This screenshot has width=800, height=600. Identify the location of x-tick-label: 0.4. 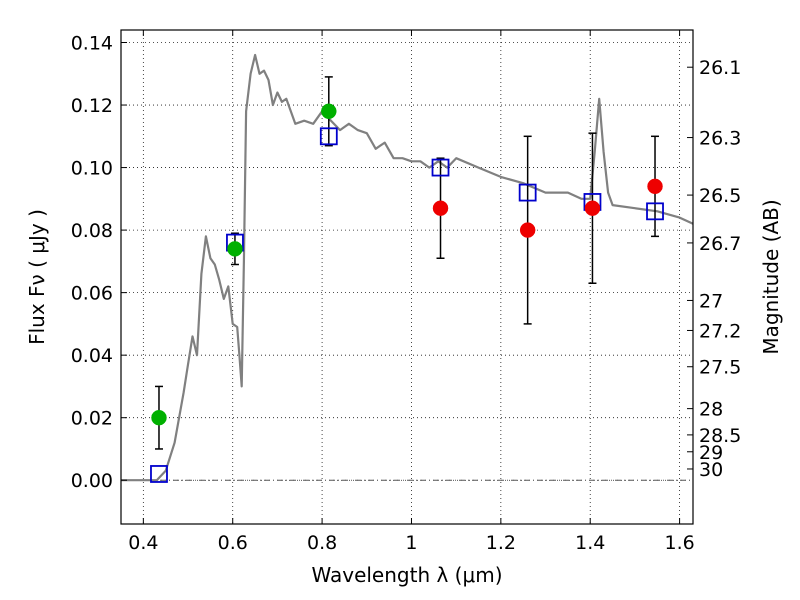
(143, 543).